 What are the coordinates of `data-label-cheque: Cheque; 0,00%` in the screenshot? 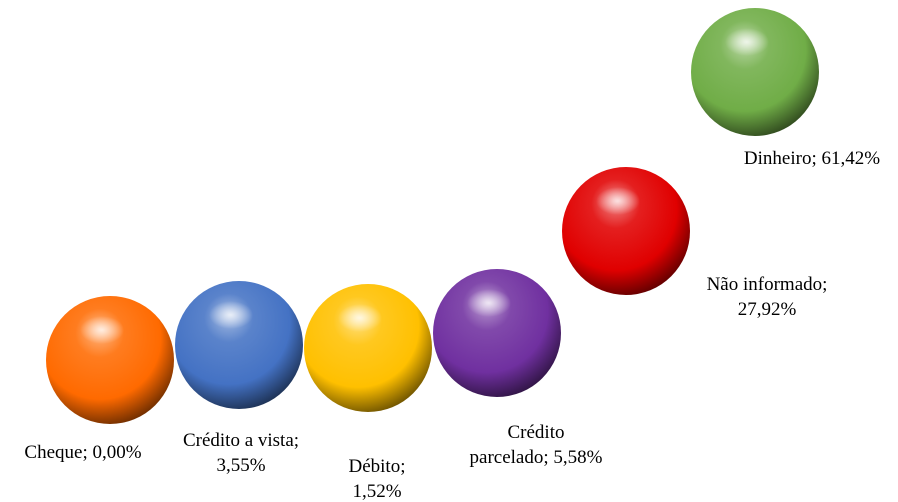 It's located at (82, 452).